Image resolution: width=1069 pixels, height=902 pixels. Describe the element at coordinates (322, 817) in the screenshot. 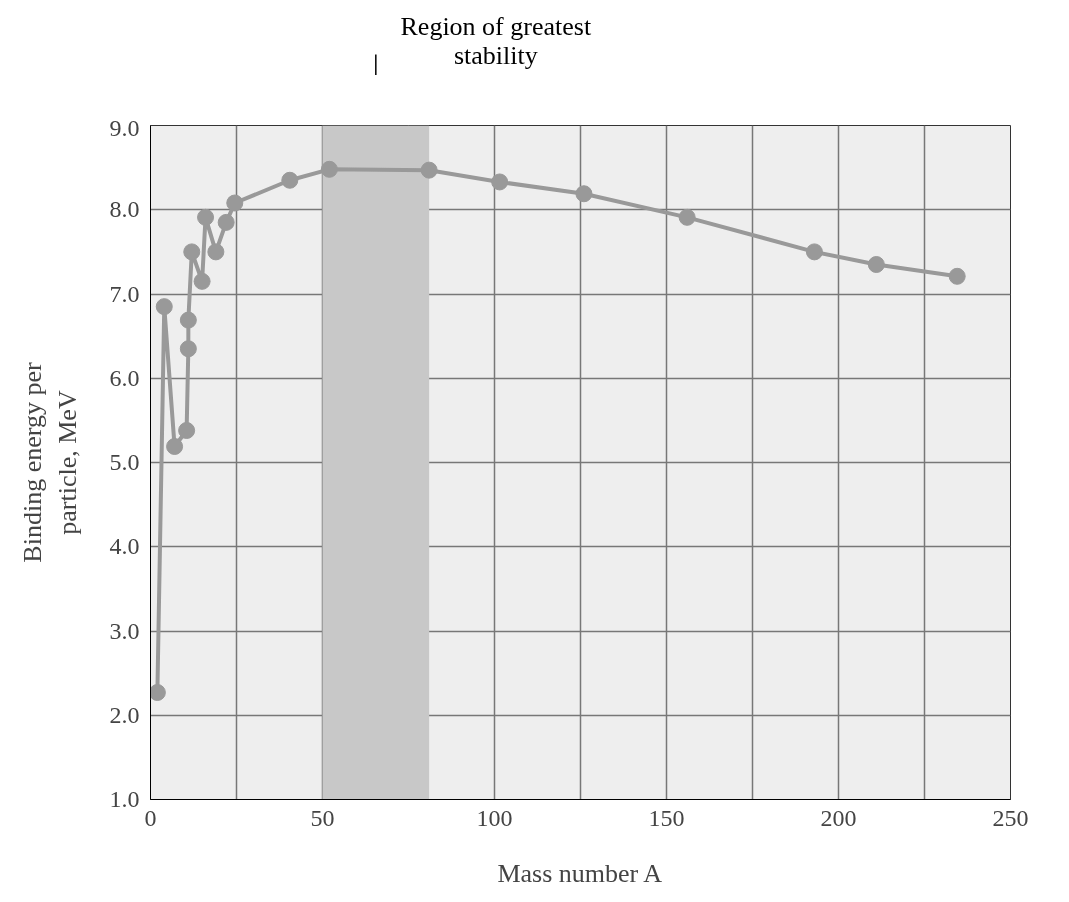

I see `x-tick-label: 50` at that location.